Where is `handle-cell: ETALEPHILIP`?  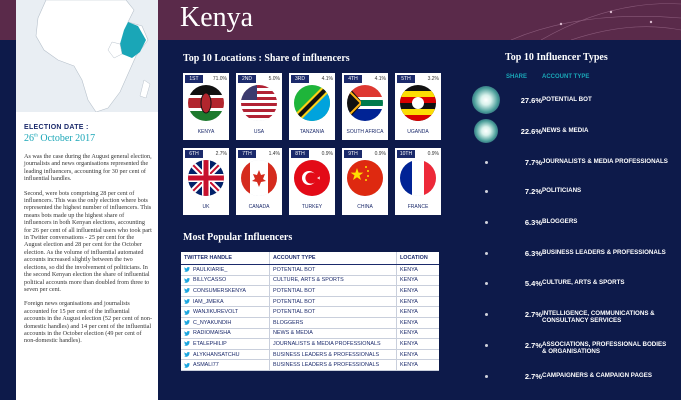
handle-cell: ETALEPHILIP is located at coordinates (225, 344).